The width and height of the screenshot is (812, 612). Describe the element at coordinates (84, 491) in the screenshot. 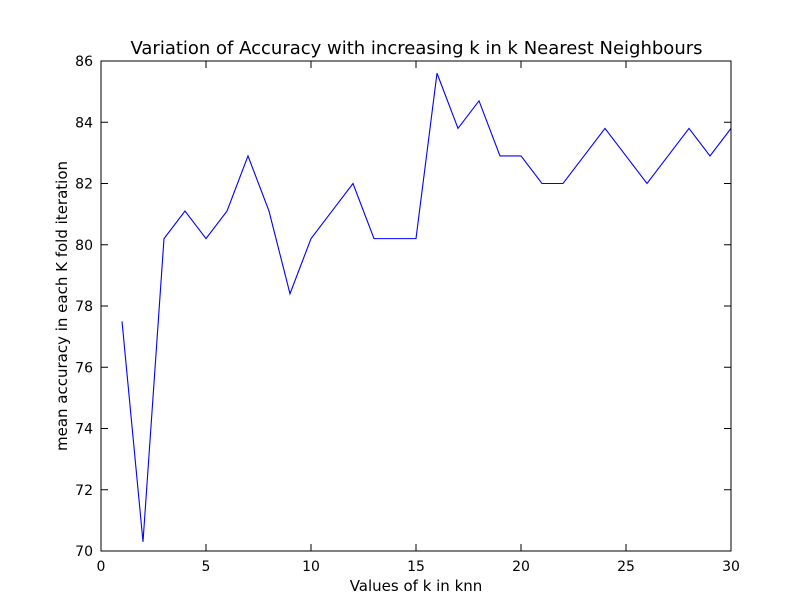

I see `y-tick-label: 72` at that location.